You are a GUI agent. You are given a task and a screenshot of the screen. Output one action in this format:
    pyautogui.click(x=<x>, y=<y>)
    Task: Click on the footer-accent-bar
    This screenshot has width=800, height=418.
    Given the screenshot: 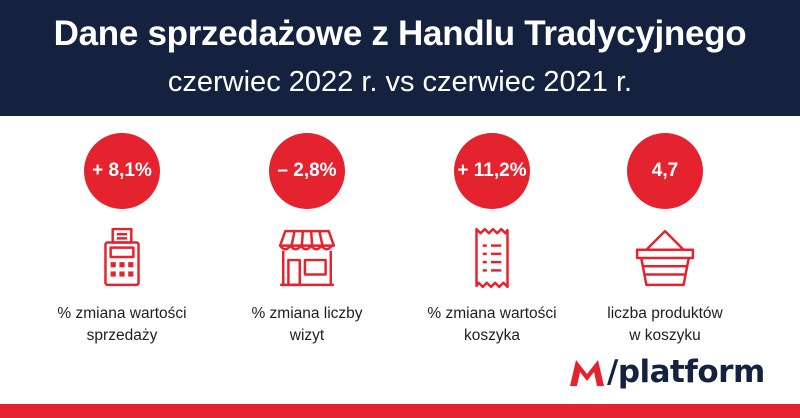 What is the action you would take?
    pyautogui.click(x=400, y=411)
    